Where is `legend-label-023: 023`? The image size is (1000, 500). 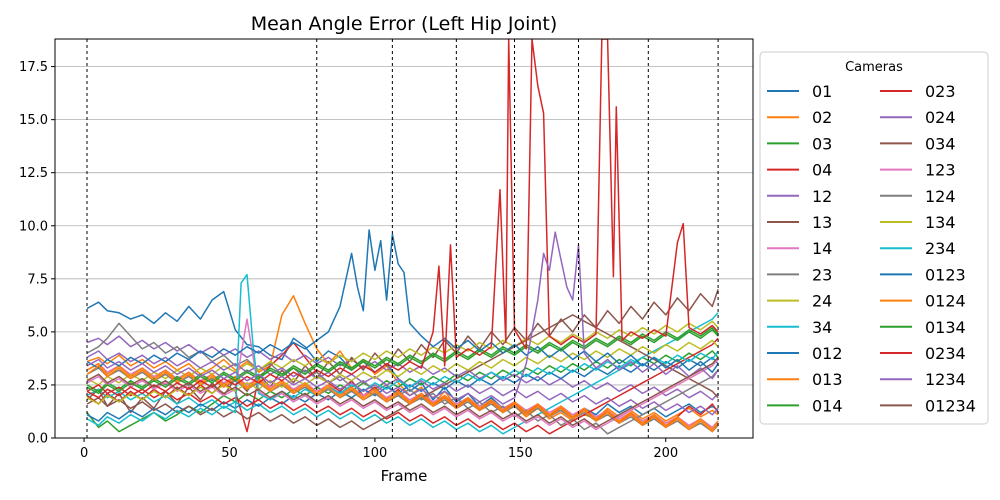
legend-label-023: 023 is located at coordinates (940, 91).